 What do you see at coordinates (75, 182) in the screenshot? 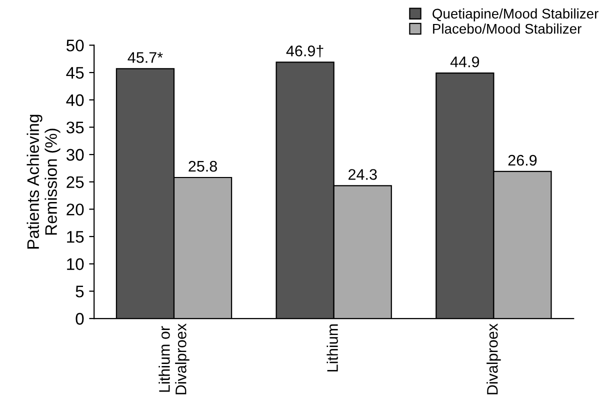
I see `y-tick-label: 25` at bounding box center [75, 182].